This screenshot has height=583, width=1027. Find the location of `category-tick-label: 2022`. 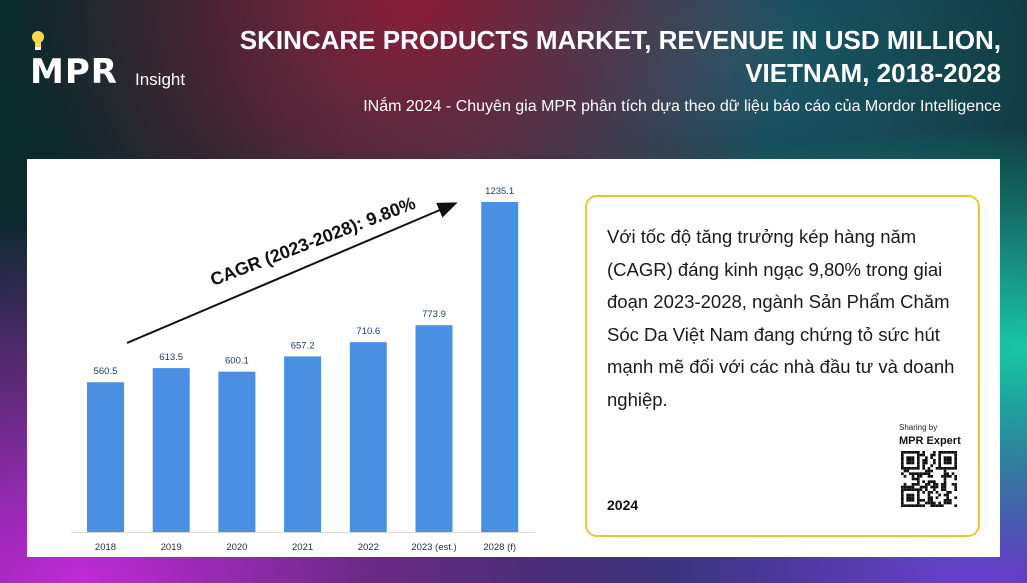

category-tick-label: 2022 is located at coordinates (368, 547).